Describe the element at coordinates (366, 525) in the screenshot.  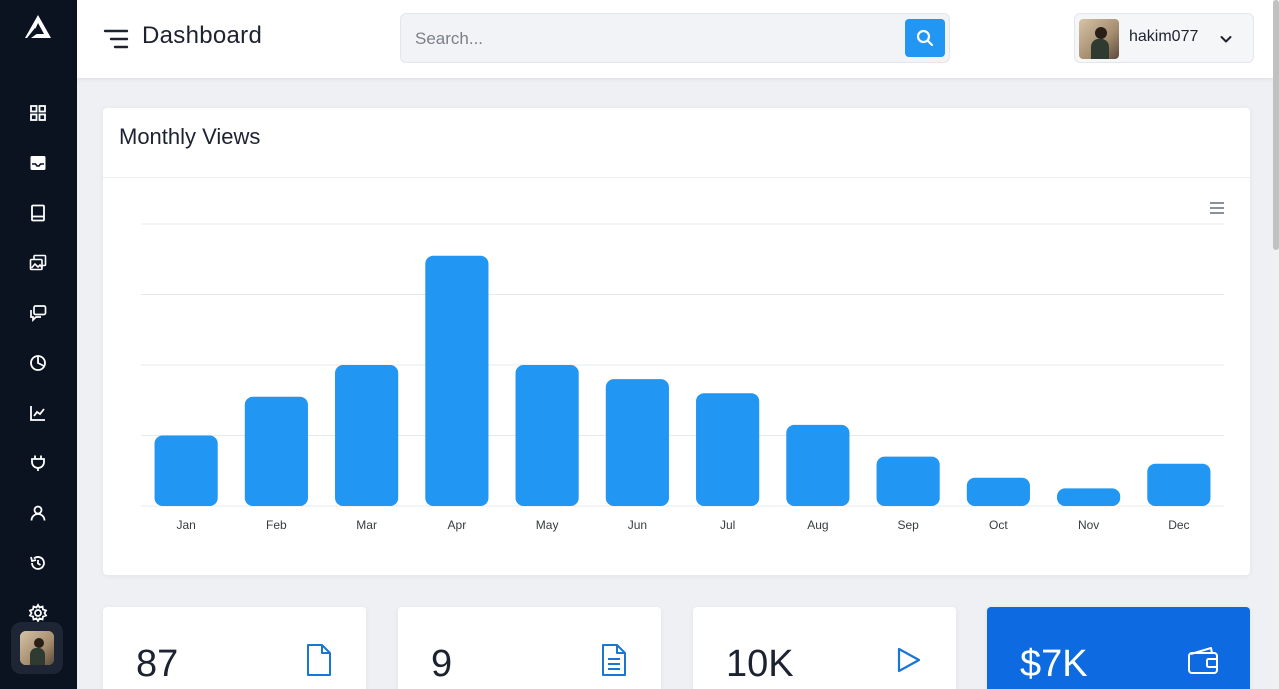
I see `x-tick-label: Mar` at that location.